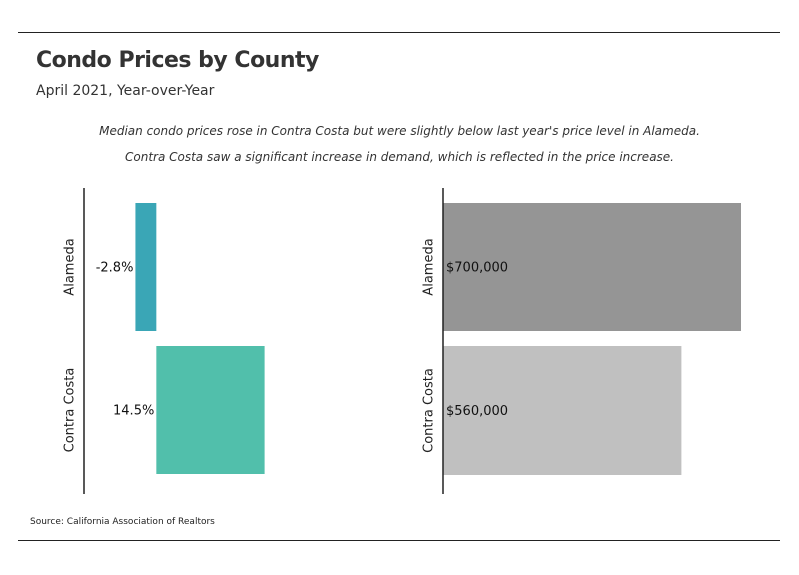 The height and width of the screenshot is (575, 799). Describe the element at coordinates (210, 410) in the screenshot. I see `change-bar-contra-costa` at that location.